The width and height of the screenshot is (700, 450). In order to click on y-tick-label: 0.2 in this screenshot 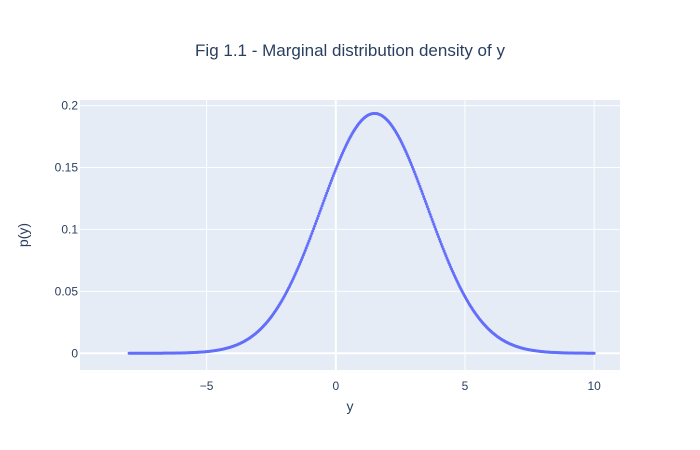, I will do `click(69, 106)`.